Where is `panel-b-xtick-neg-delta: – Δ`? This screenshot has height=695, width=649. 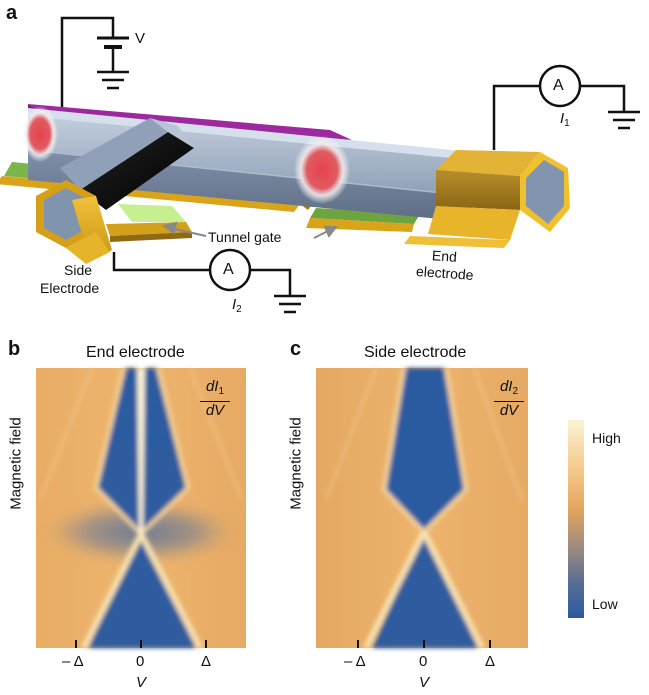 panel-b-xtick-neg-delta: – Δ is located at coordinates (73, 661).